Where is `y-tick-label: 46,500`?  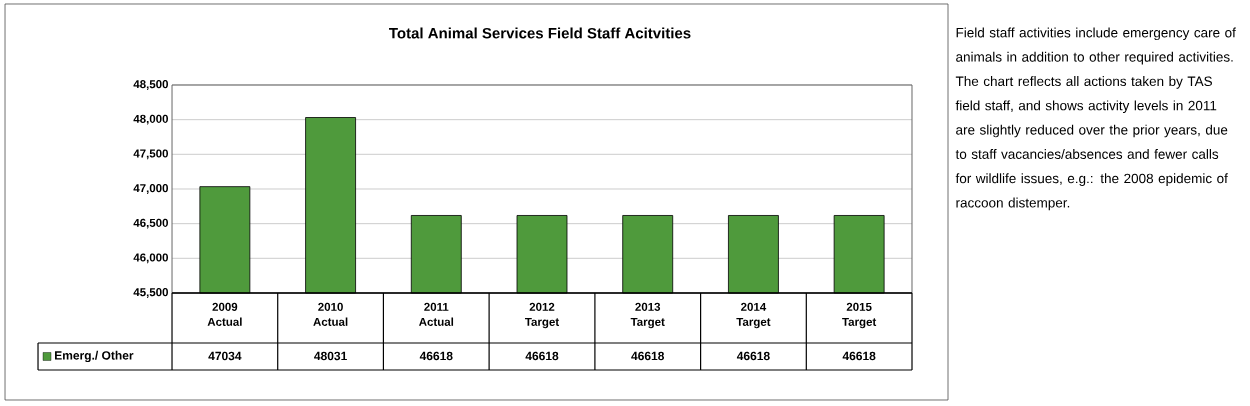
y-tick-label: 46,500 is located at coordinates (151, 223).